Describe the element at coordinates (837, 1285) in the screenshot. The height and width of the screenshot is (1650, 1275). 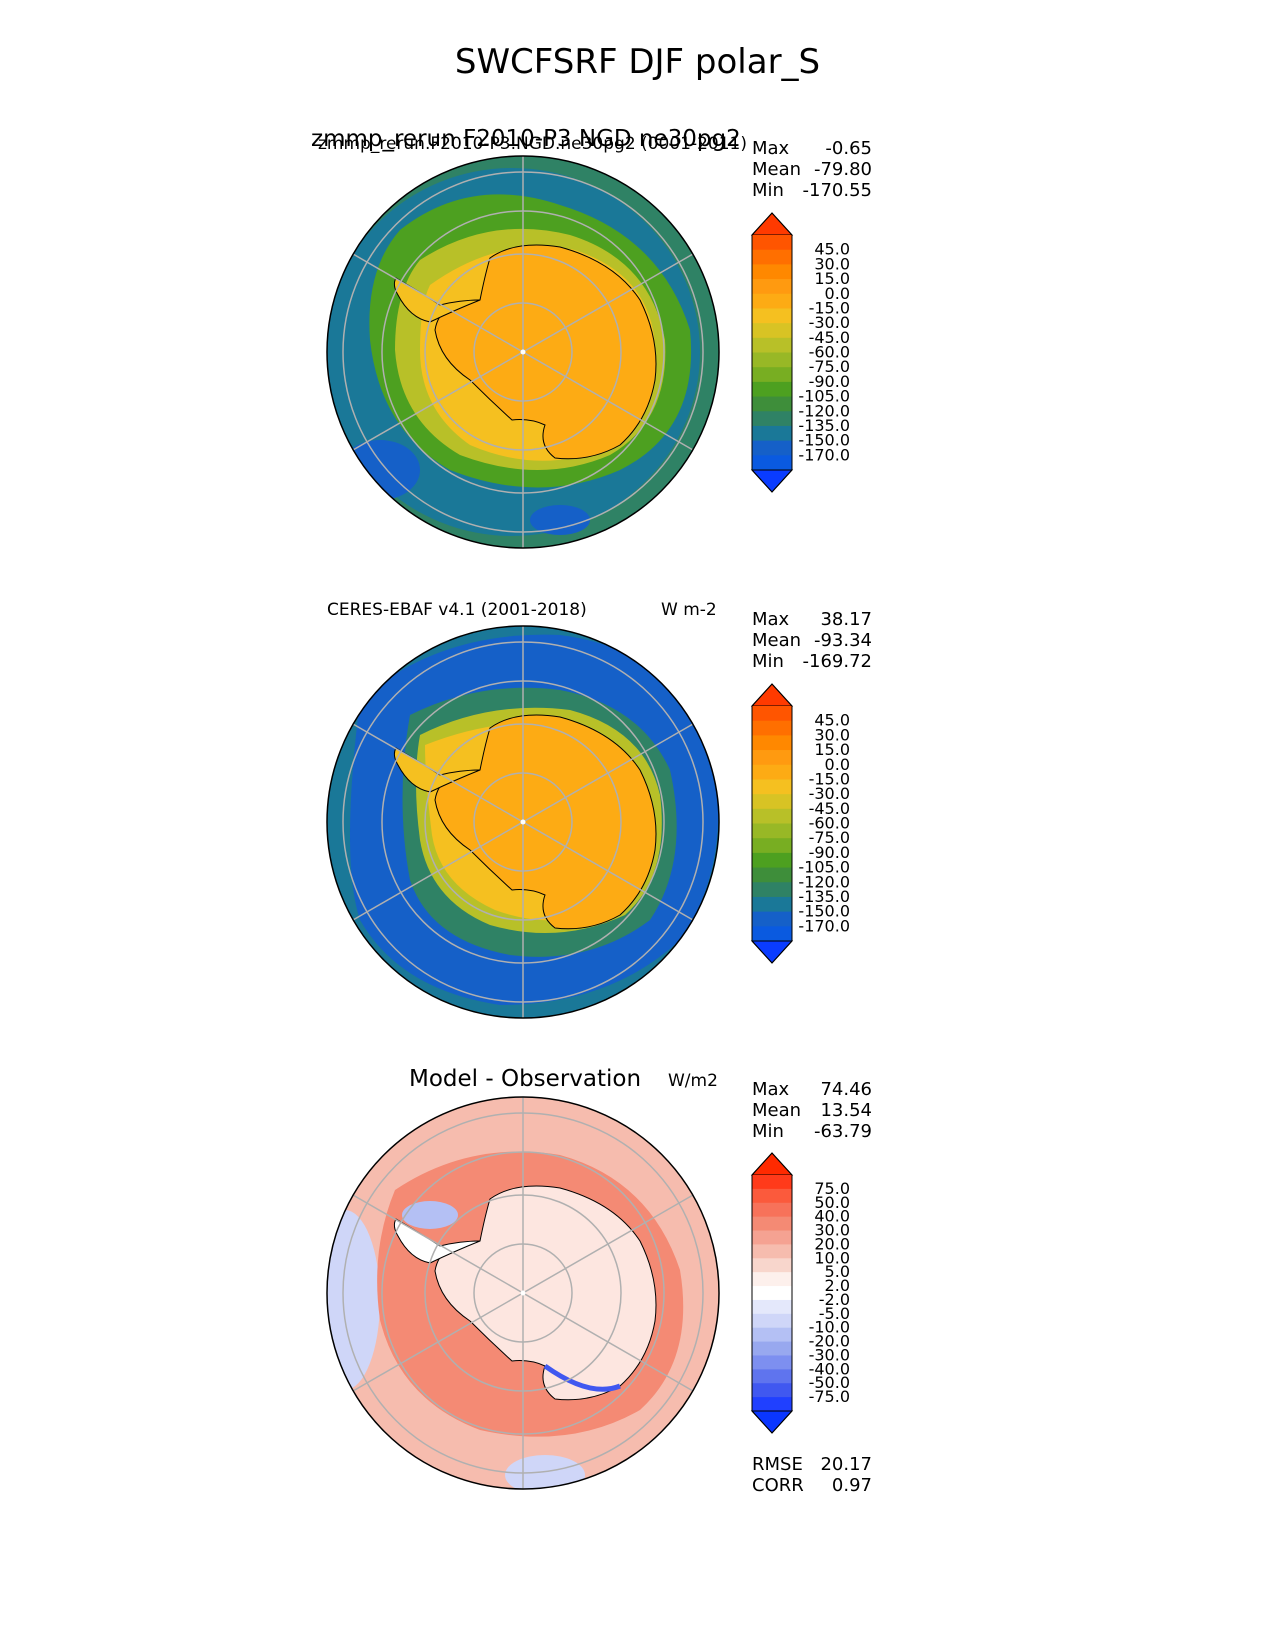
I see `colorbar-tick-label: 2.0` at that location.